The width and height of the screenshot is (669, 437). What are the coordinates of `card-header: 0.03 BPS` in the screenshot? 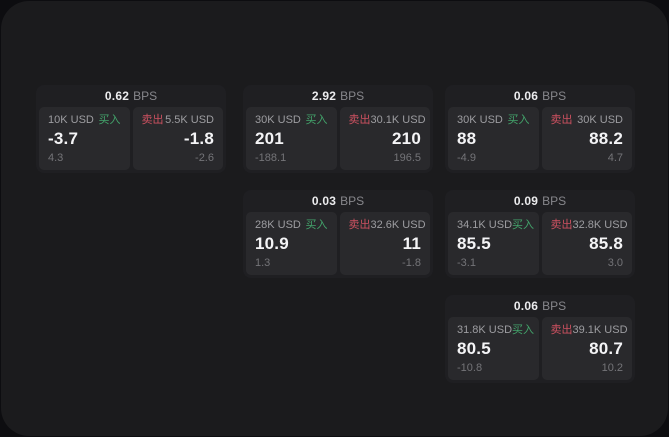 It's located at (338, 201).